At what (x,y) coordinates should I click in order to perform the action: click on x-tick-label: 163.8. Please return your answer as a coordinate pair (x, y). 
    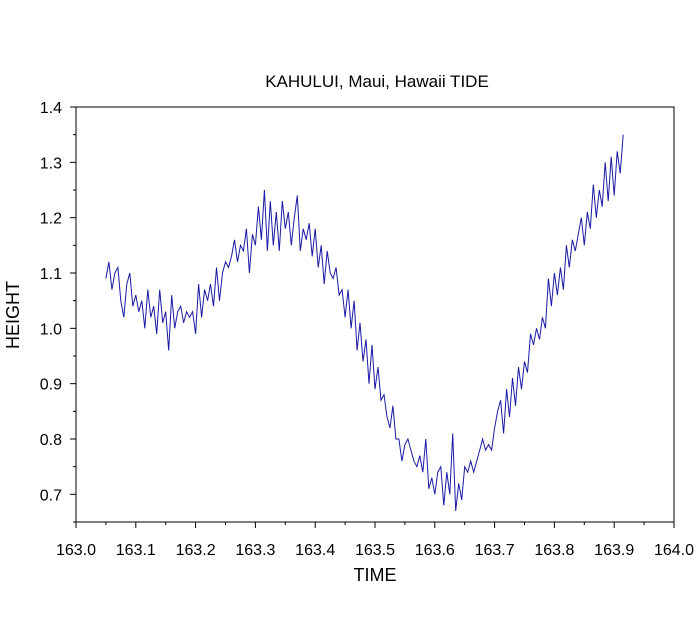
    Looking at the image, I should click on (554, 550).